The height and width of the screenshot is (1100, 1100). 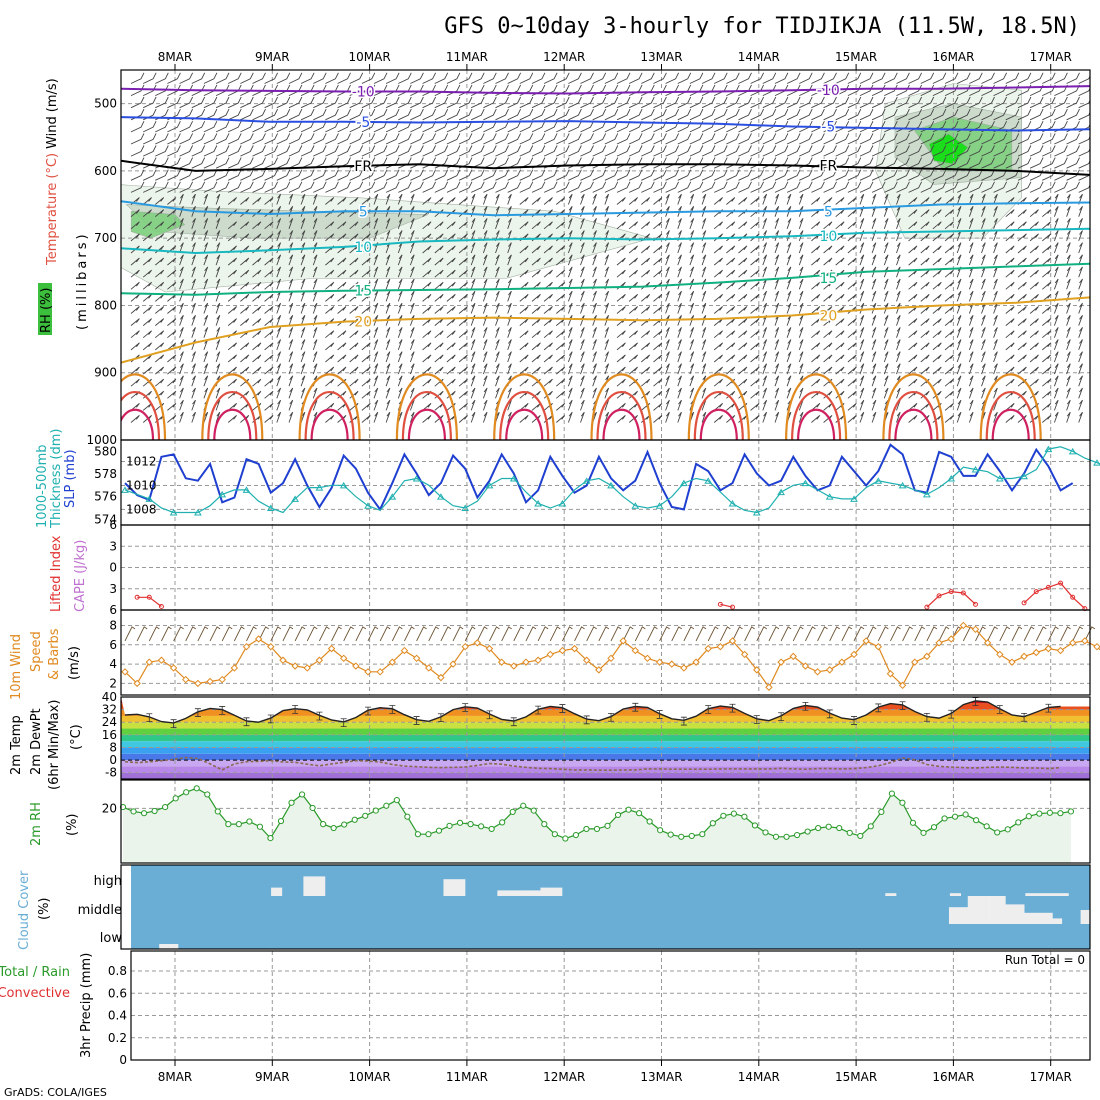 What do you see at coordinates (105, 238) in the screenshot?
I see `pressure-tick-label: 700` at bounding box center [105, 238].